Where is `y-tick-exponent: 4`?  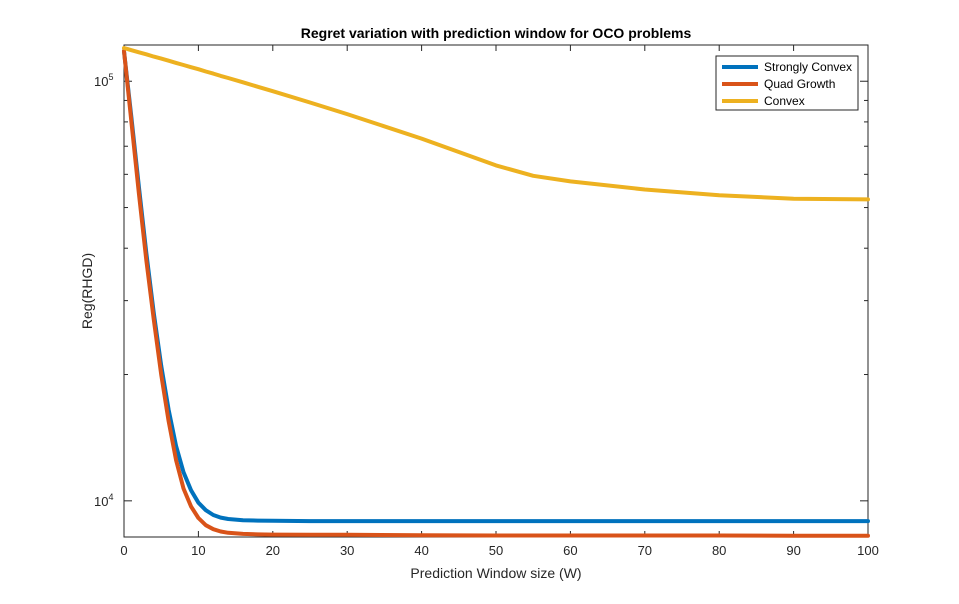
y-tick-exponent: 4 is located at coordinates (110, 497).